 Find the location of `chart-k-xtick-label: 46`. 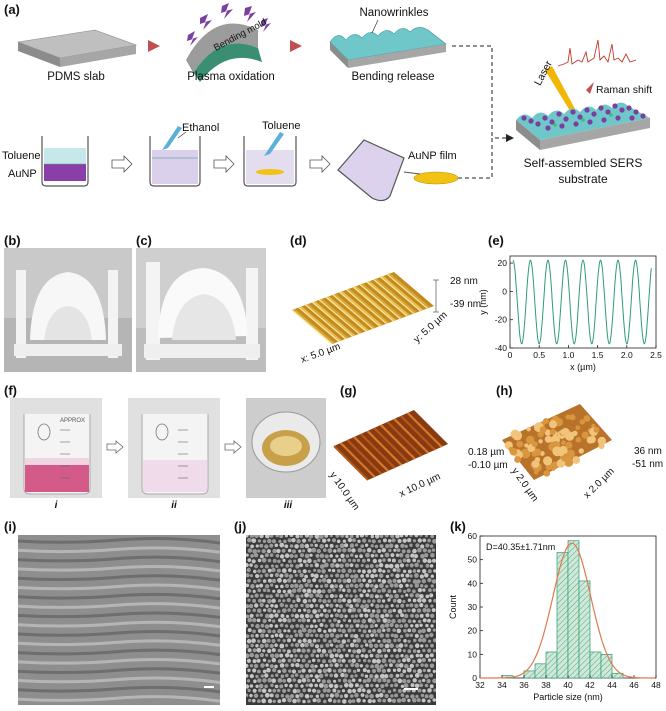

chart-k-xtick-label: 46 is located at coordinates (634, 685).